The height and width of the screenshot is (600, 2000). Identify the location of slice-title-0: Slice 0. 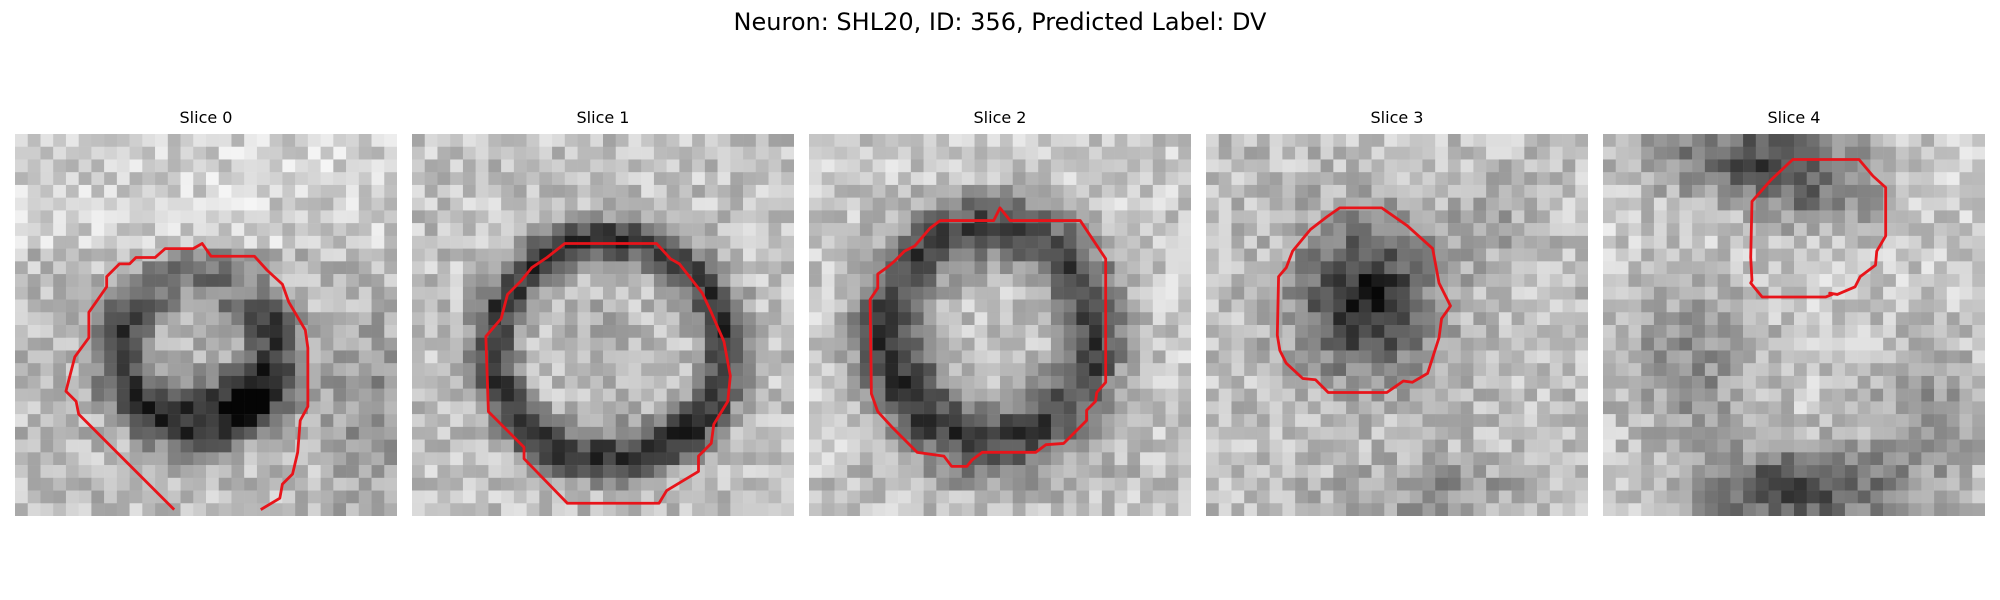
(206, 117).